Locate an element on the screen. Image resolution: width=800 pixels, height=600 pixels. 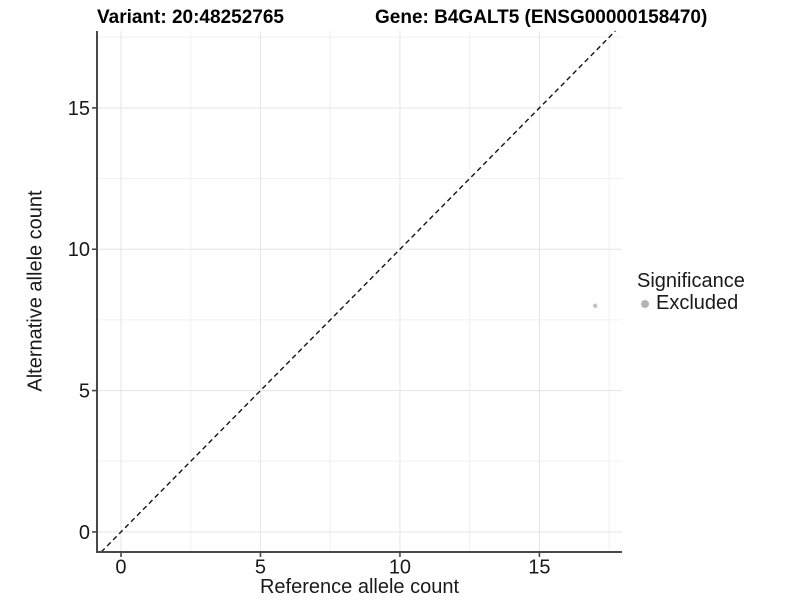
plot-title-gene: Gene: B4GALT5 (ENSG00000158470) is located at coordinates (541, 17).